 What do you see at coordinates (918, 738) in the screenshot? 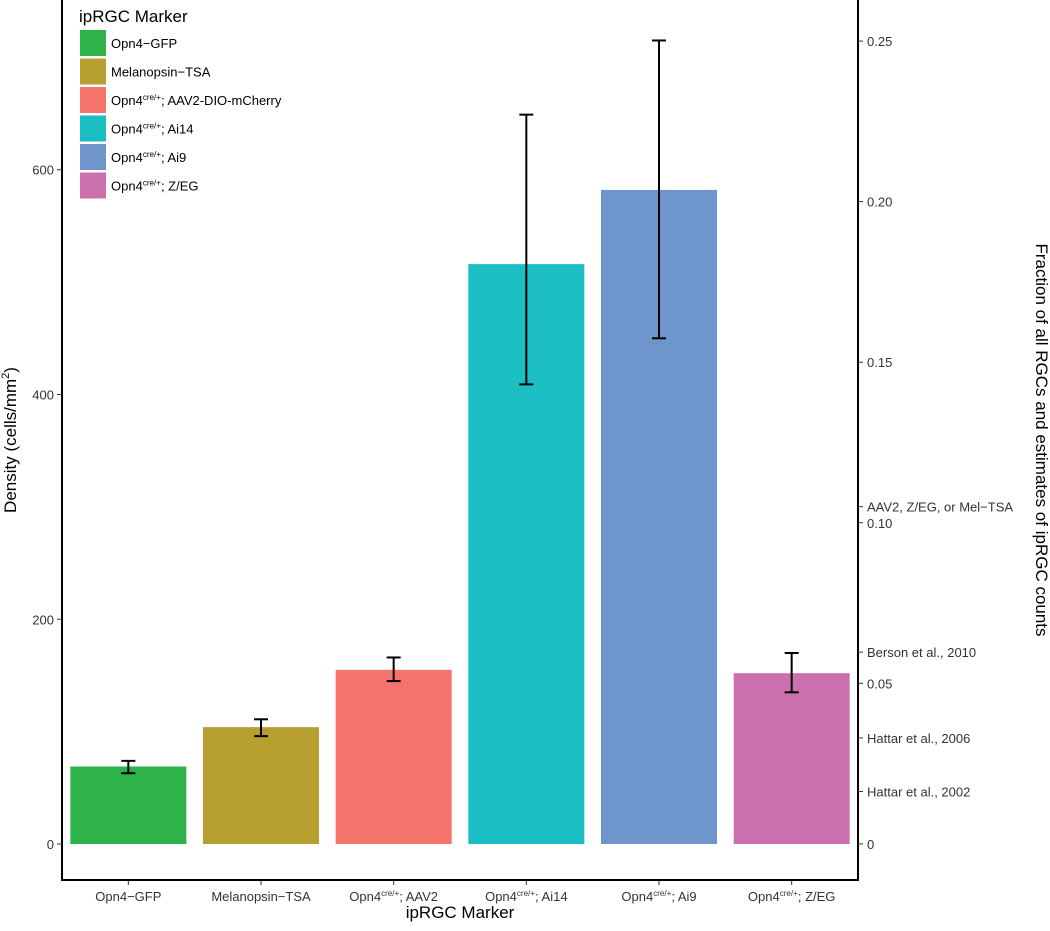
I see `reference-tick-label: Hattar et al., 2006` at bounding box center [918, 738].